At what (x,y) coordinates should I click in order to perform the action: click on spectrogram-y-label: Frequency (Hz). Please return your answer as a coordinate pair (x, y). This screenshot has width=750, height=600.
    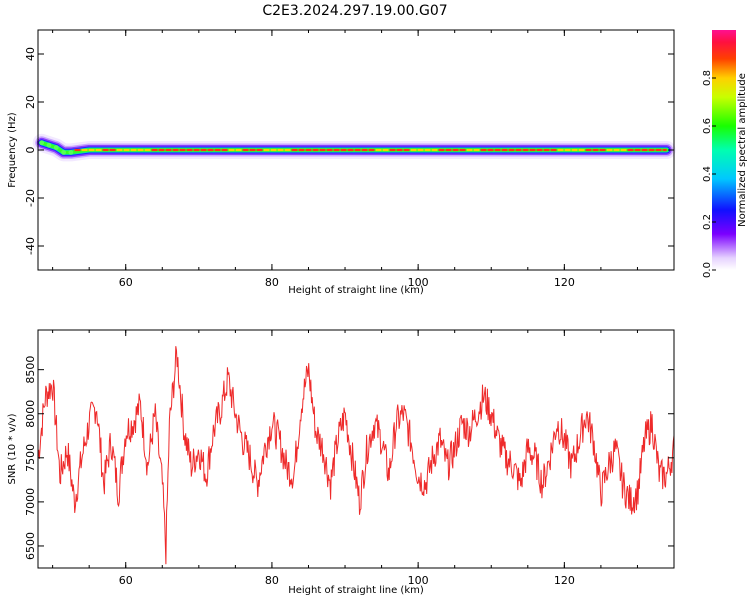
    Looking at the image, I should click on (12, 150).